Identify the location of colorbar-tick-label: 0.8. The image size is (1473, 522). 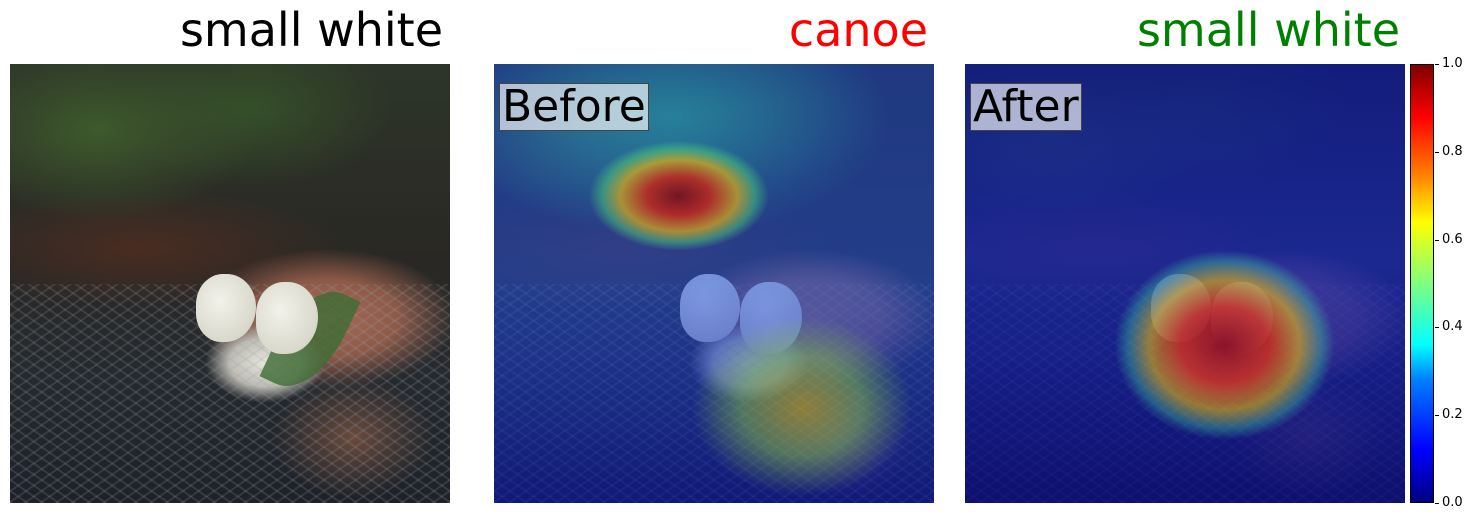
(1452, 151).